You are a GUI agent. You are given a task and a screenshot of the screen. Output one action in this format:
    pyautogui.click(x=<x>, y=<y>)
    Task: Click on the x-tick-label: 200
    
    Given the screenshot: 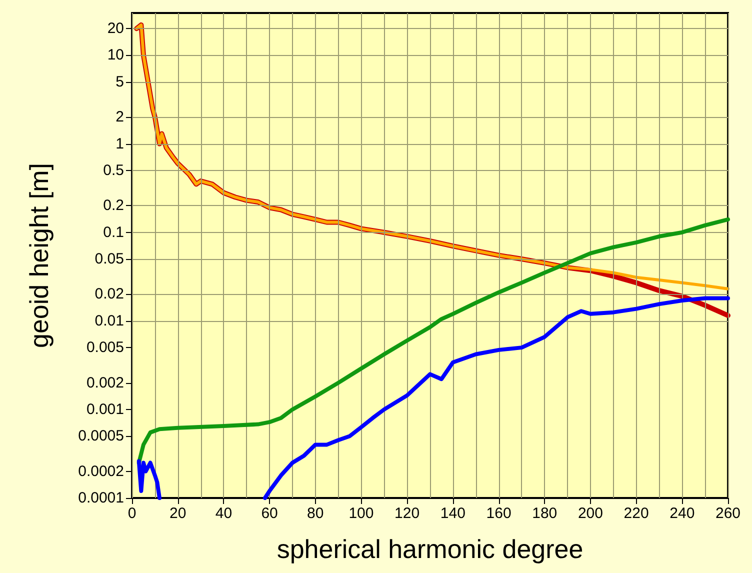 What is the action you would take?
    pyautogui.click(x=590, y=513)
    